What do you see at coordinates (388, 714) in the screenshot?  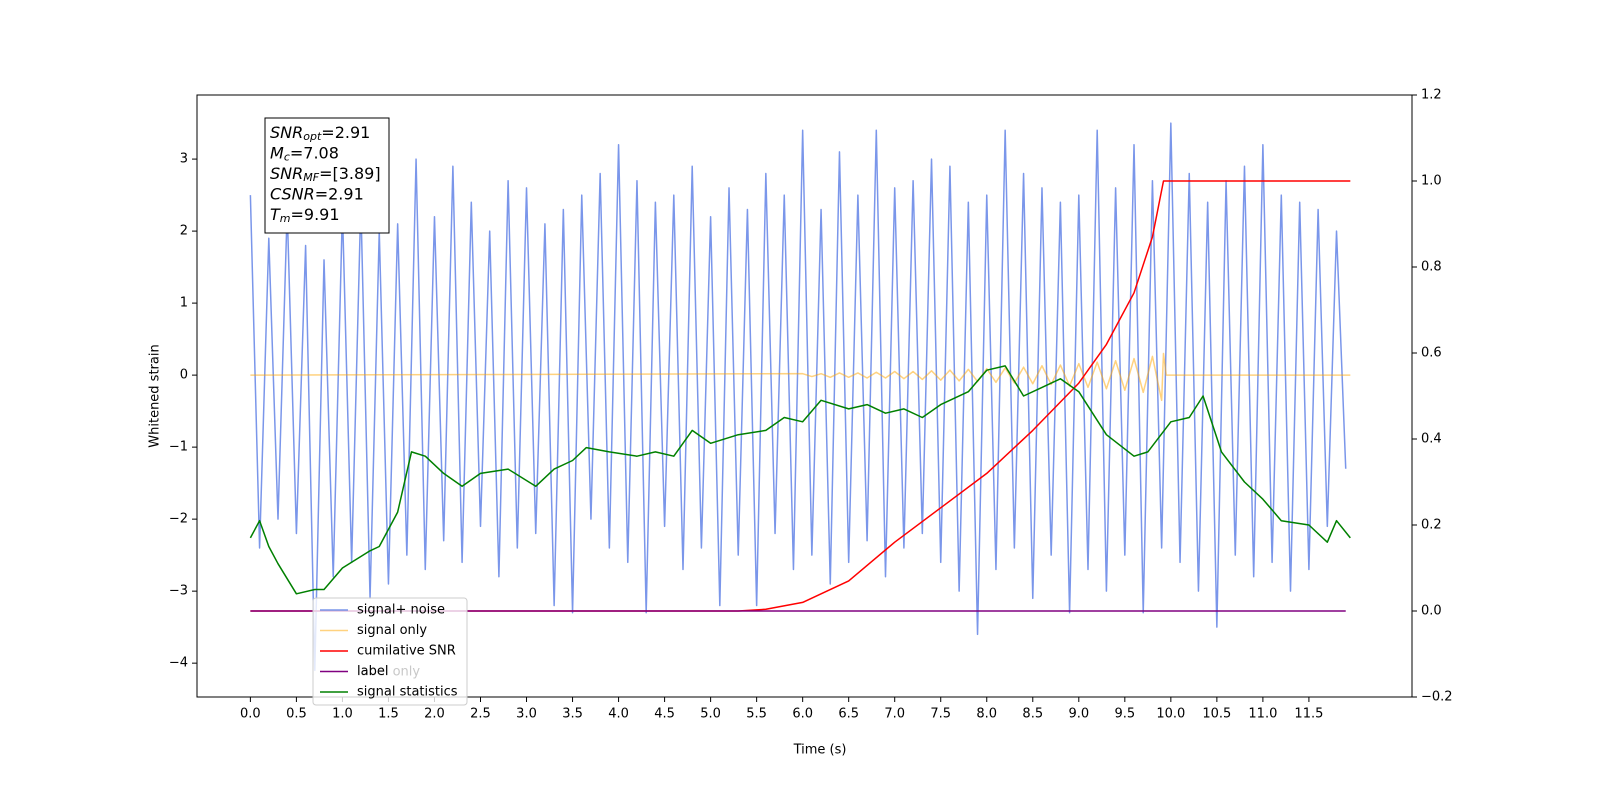 I see `x-tick-label: 1.5` at bounding box center [388, 714].